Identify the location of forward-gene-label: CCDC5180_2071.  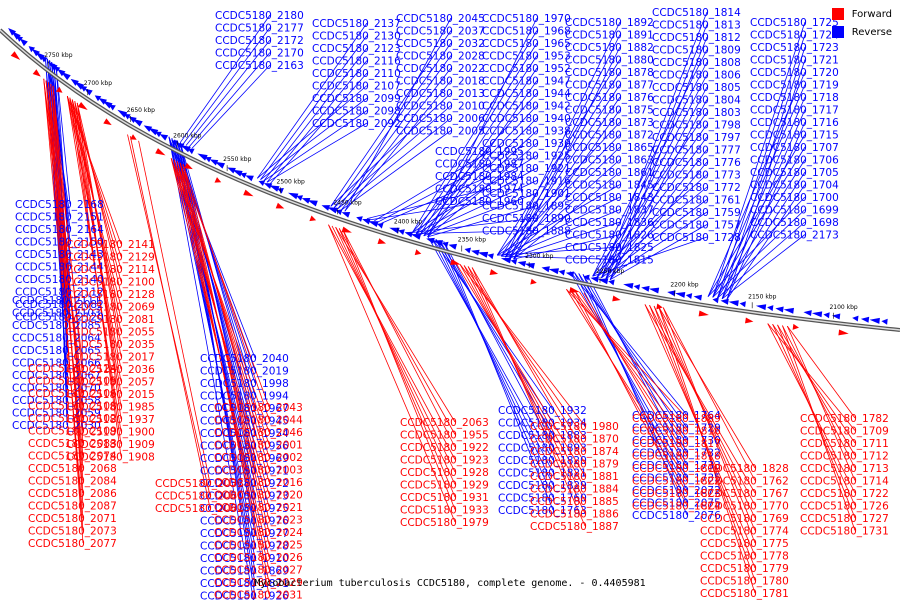
(72, 519).